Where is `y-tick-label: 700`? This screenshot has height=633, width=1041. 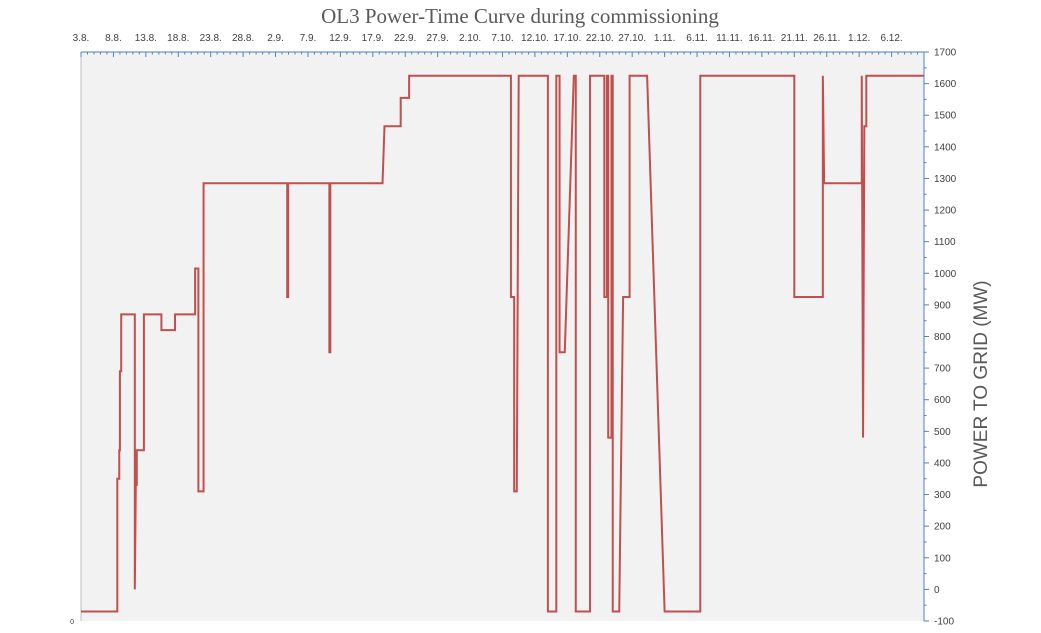 y-tick-label: 700 is located at coordinates (942, 369).